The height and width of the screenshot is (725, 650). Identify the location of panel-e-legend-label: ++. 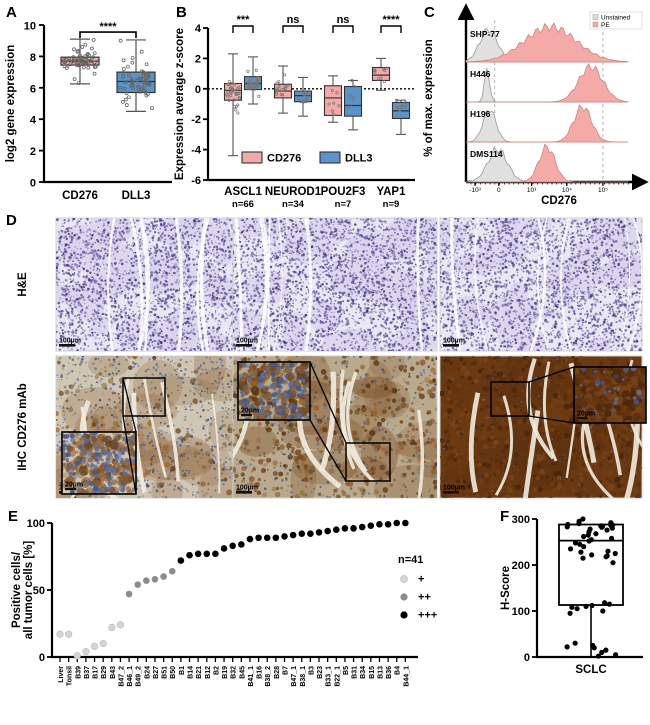
(424, 598).